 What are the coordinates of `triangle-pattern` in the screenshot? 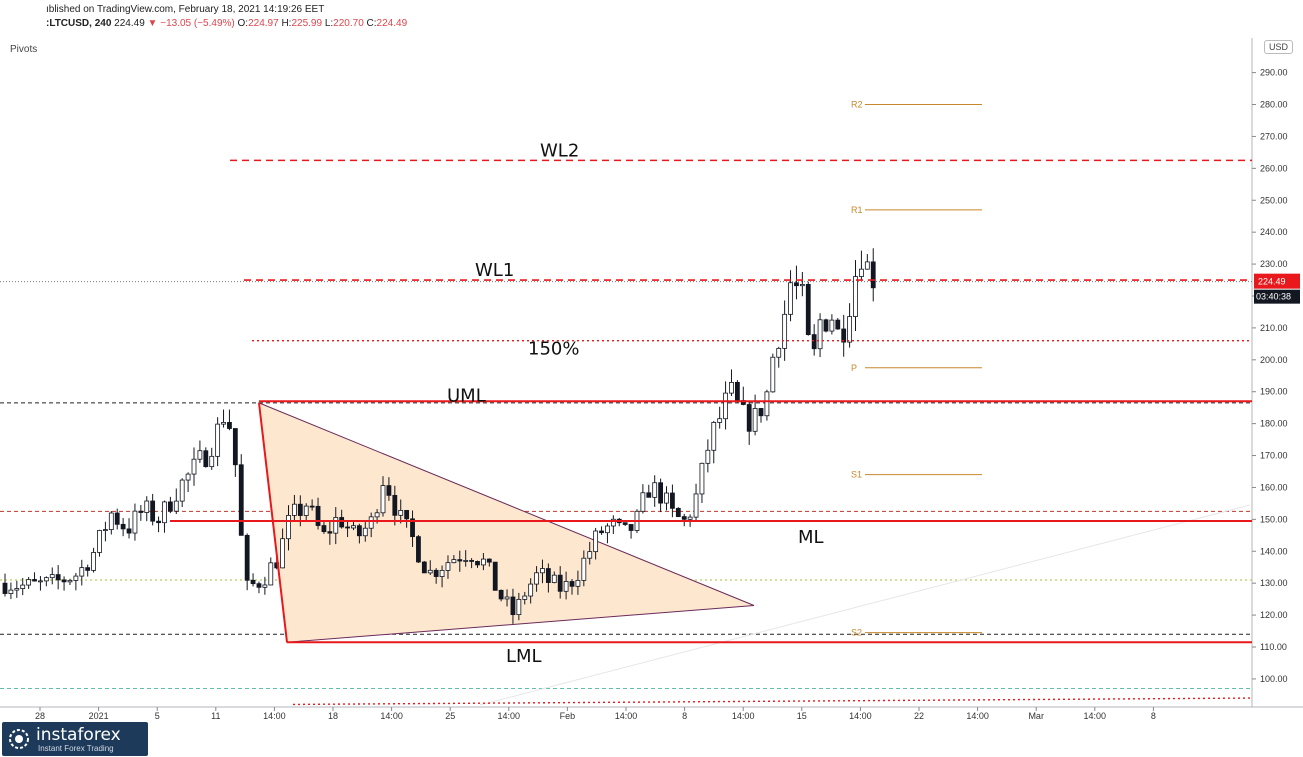 It's located at (506, 522).